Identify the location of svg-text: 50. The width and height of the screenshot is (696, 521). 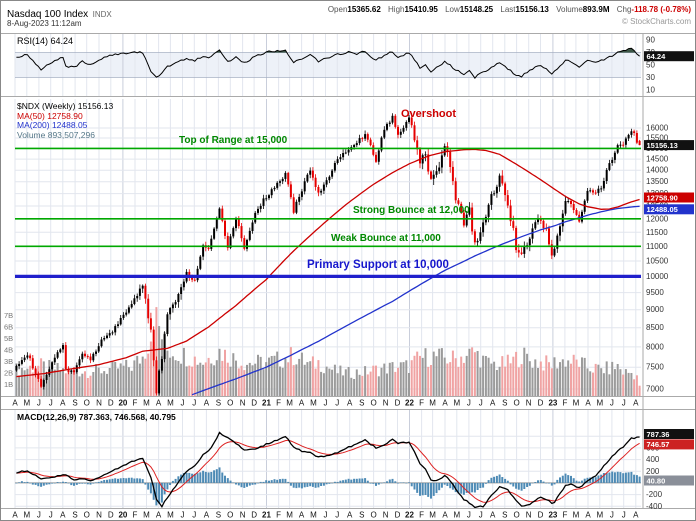
(650, 65).